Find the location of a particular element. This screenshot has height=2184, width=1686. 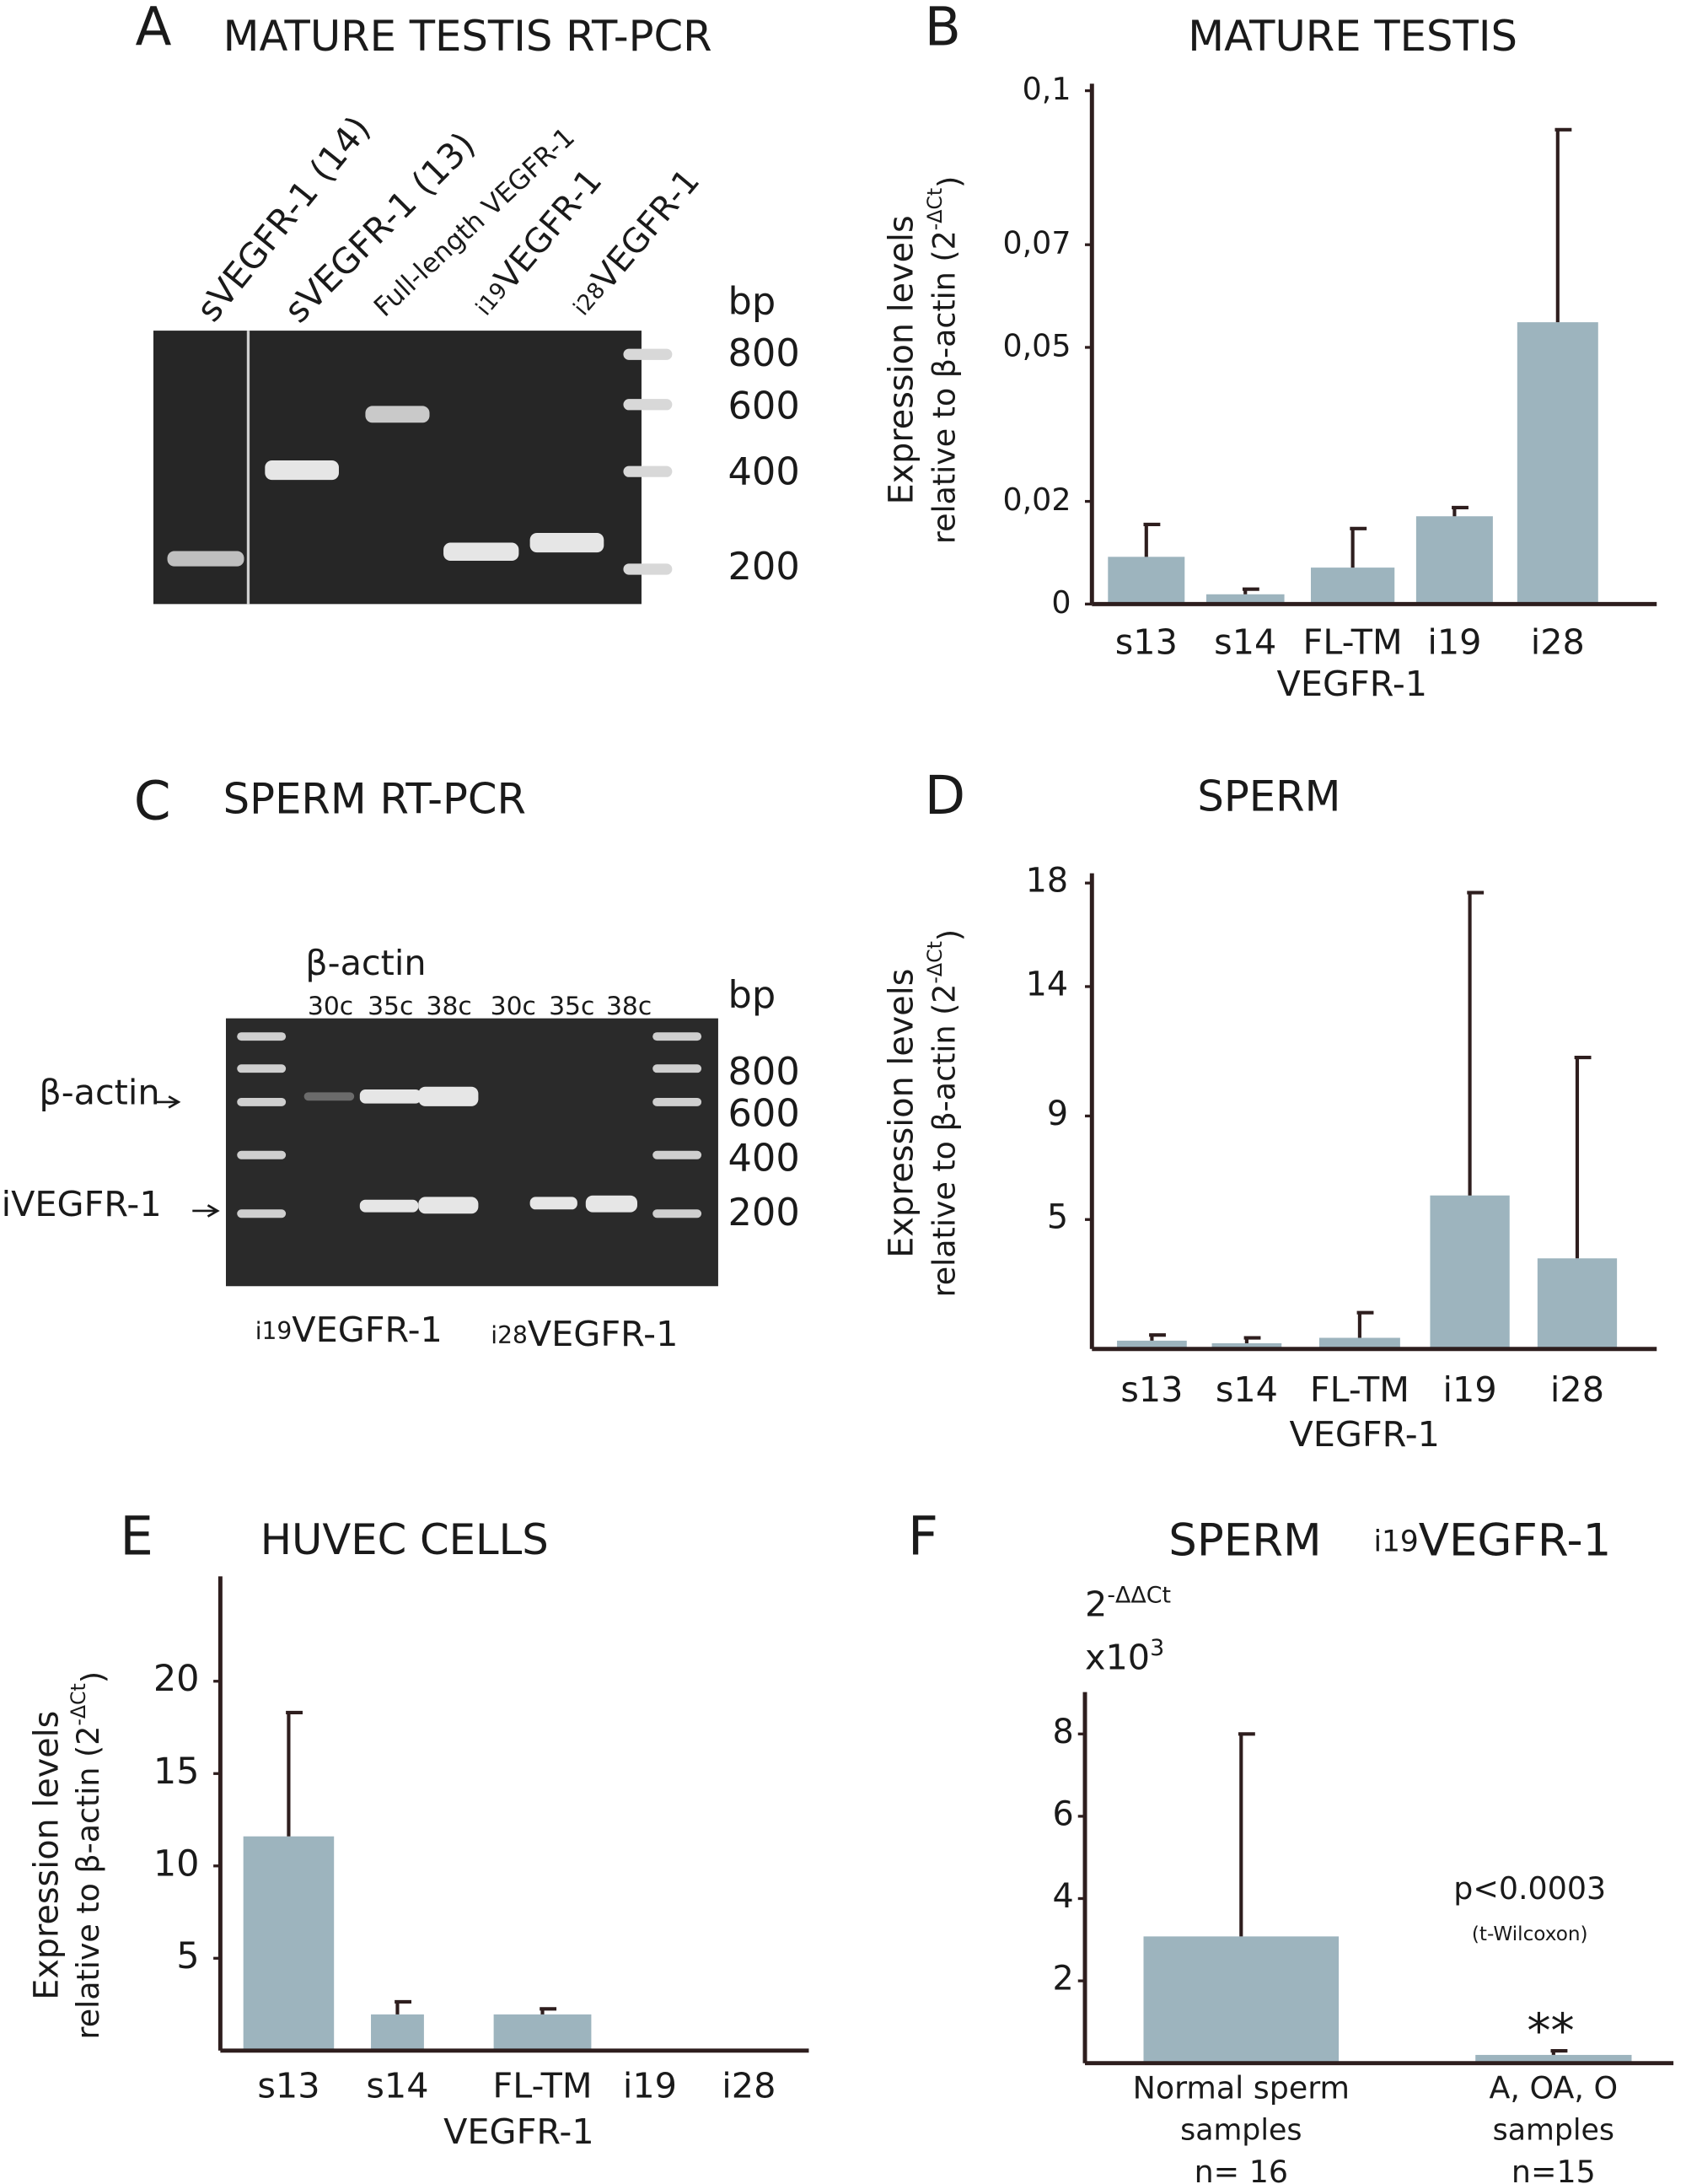

y-tick-label: 10 is located at coordinates (176, 1863).